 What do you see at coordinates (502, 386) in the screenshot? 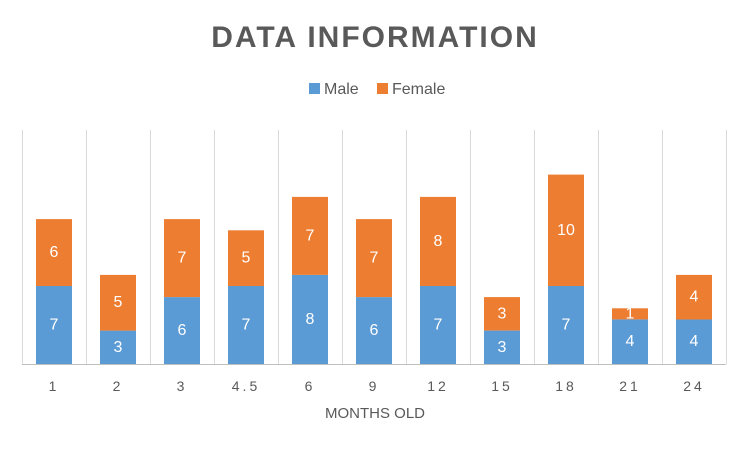
I see `x-tick-label: 15` at bounding box center [502, 386].